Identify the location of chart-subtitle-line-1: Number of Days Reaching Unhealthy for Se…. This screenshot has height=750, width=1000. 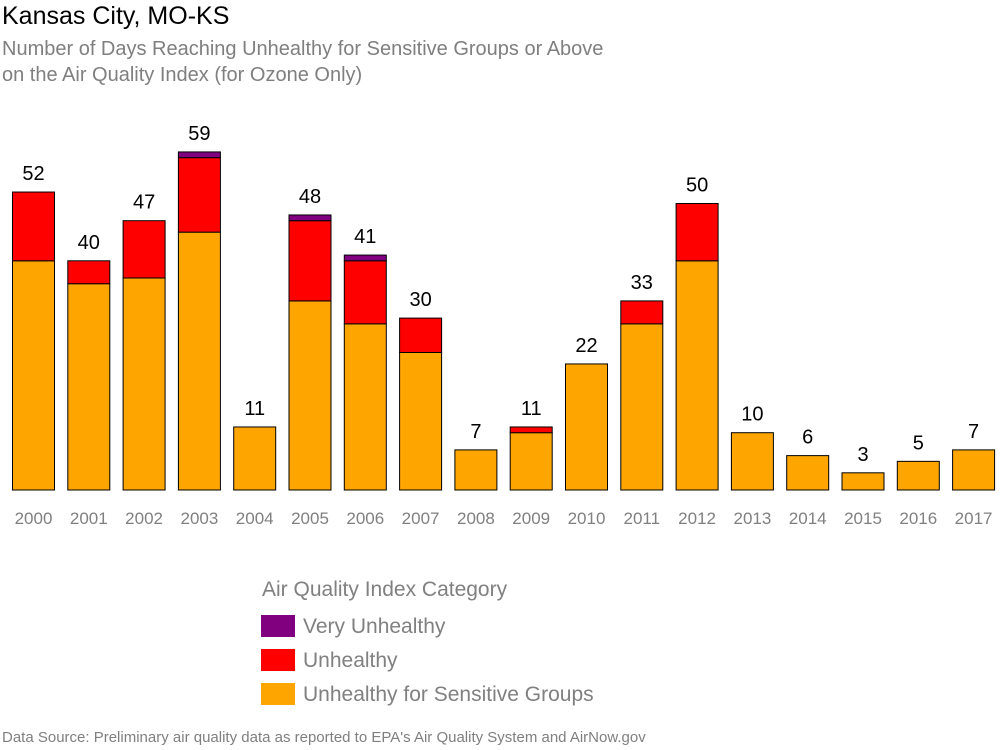
(303, 49).